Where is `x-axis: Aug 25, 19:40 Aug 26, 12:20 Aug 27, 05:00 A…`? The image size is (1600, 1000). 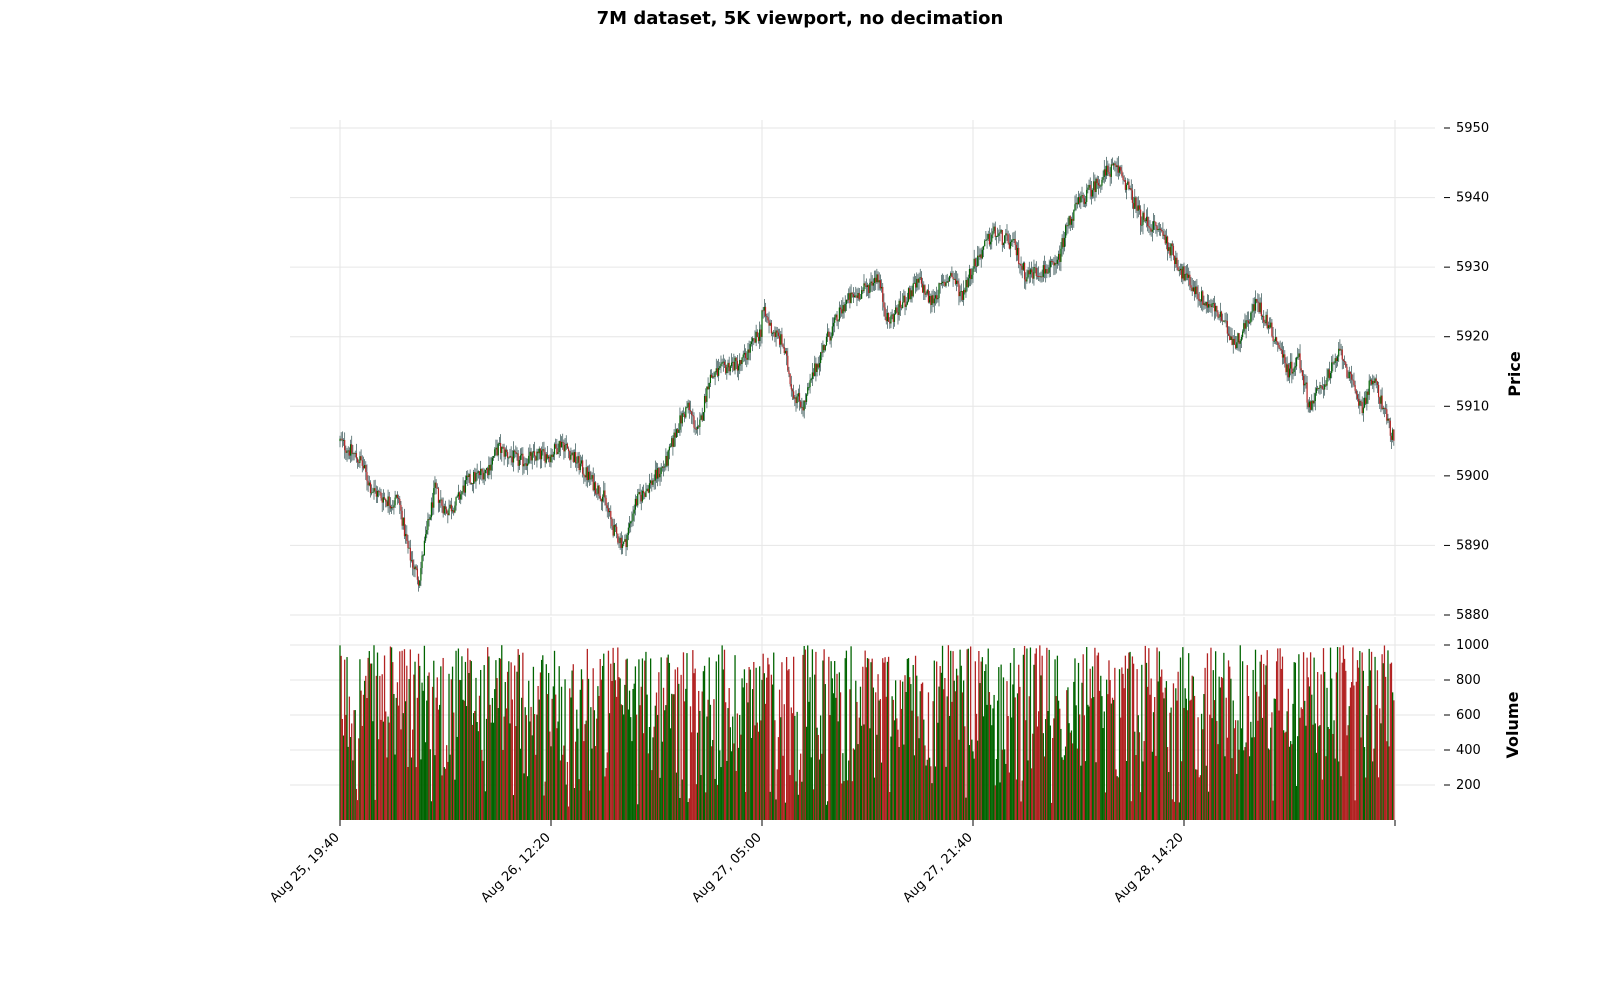
x-axis: Aug 25, 19:40 Aug 26, 12:20 Aug 27, 05:00 A… is located at coordinates (831, 863).